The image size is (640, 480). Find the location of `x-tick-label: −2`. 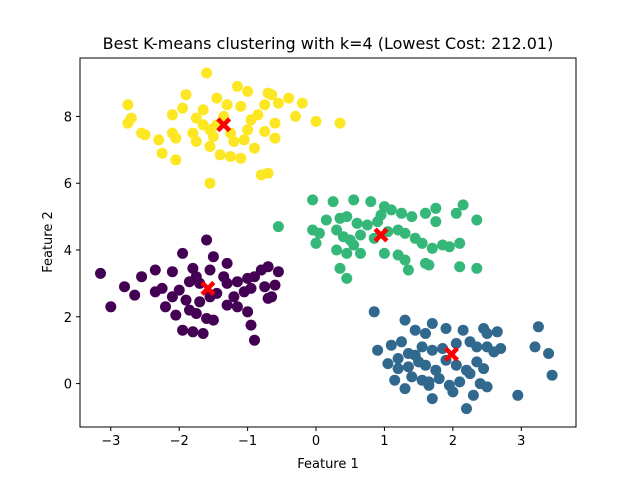

x-tick-label: −2 is located at coordinates (179, 441).